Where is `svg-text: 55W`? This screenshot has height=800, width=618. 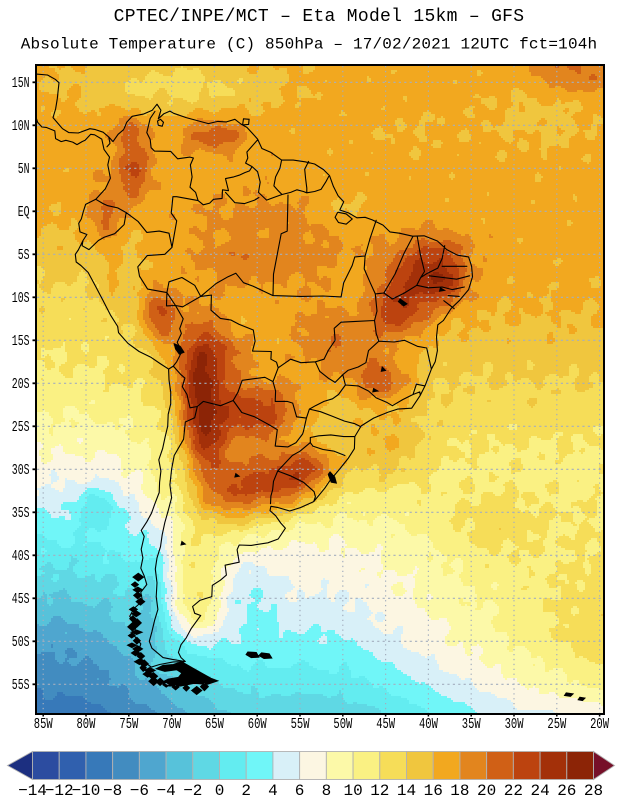
svg-text: 55W is located at coordinates (300, 725).